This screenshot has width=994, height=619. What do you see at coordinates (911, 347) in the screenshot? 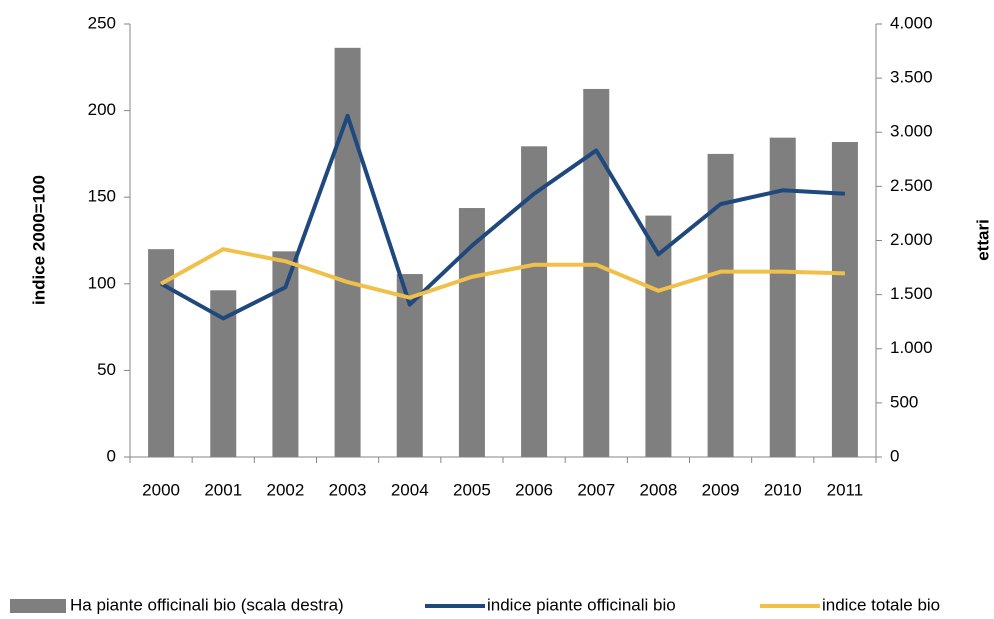
I see `y2-tick-label: 1.000` at bounding box center [911, 347].